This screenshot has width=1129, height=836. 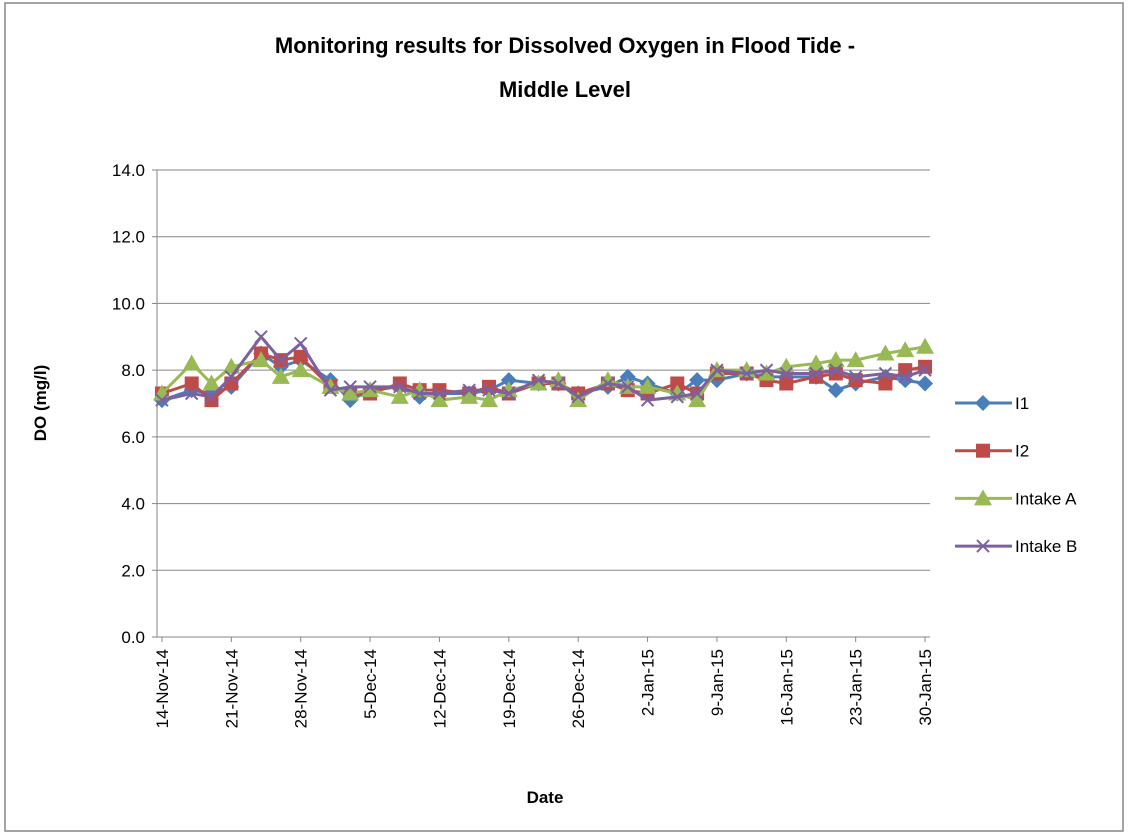 What do you see at coordinates (133, 370) in the screenshot?
I see `y-tick-label: 8.0` at bounding box center [133, 370].